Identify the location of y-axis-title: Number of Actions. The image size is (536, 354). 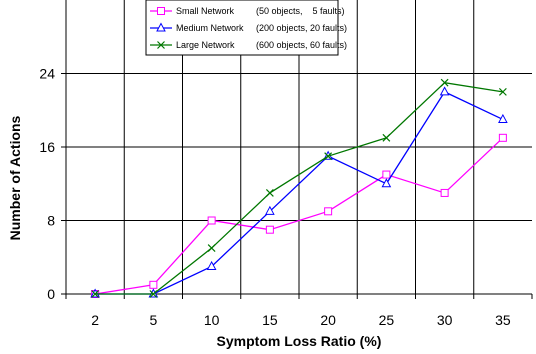
(15, 177).